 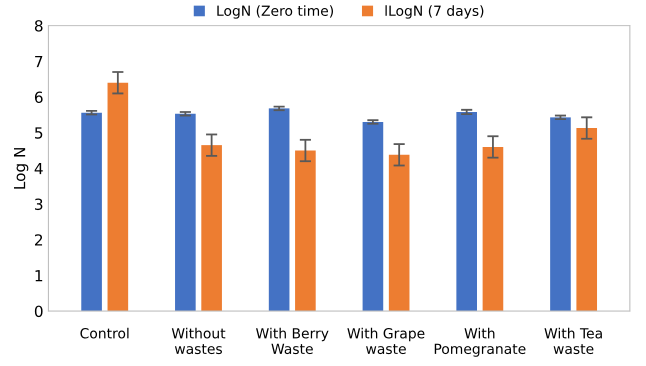 What do you see at coordinates (480, 342) in the screenshot?
I see `x-tick-label: With Pomegranate` at bounding box center [480, 342].